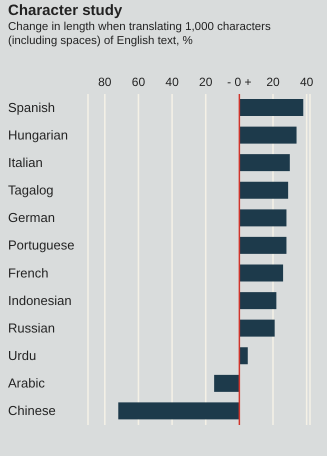 The height and width of the screenshot is (456, 327). What do you see at coordinates (22, 356) in the screenshot?
I see `y-tick-label: Urdu` at bounding box center [22, 356].